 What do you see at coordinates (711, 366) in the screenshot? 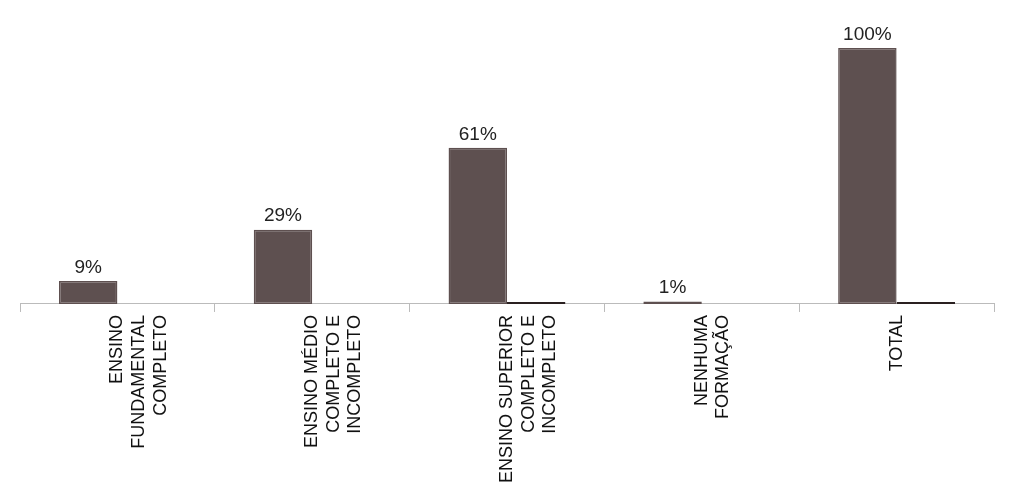
I see `x-tick-label: NENHUMA FORMAÇÃO` at bounding box center [711, 366].